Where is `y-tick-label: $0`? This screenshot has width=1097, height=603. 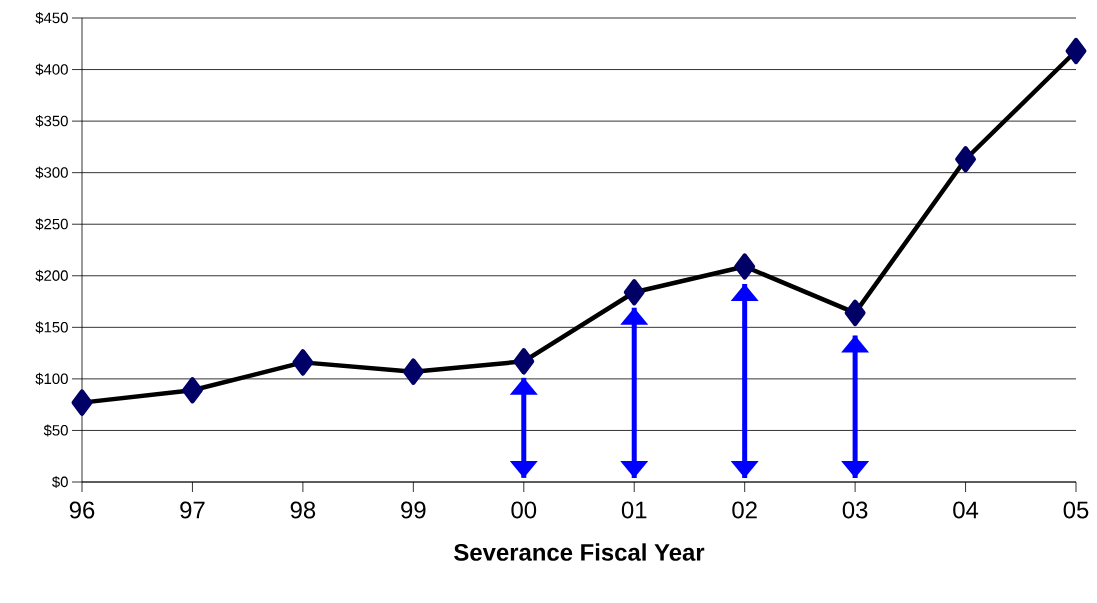 y-tick-label: $0 is located at coordinates (60, 482).